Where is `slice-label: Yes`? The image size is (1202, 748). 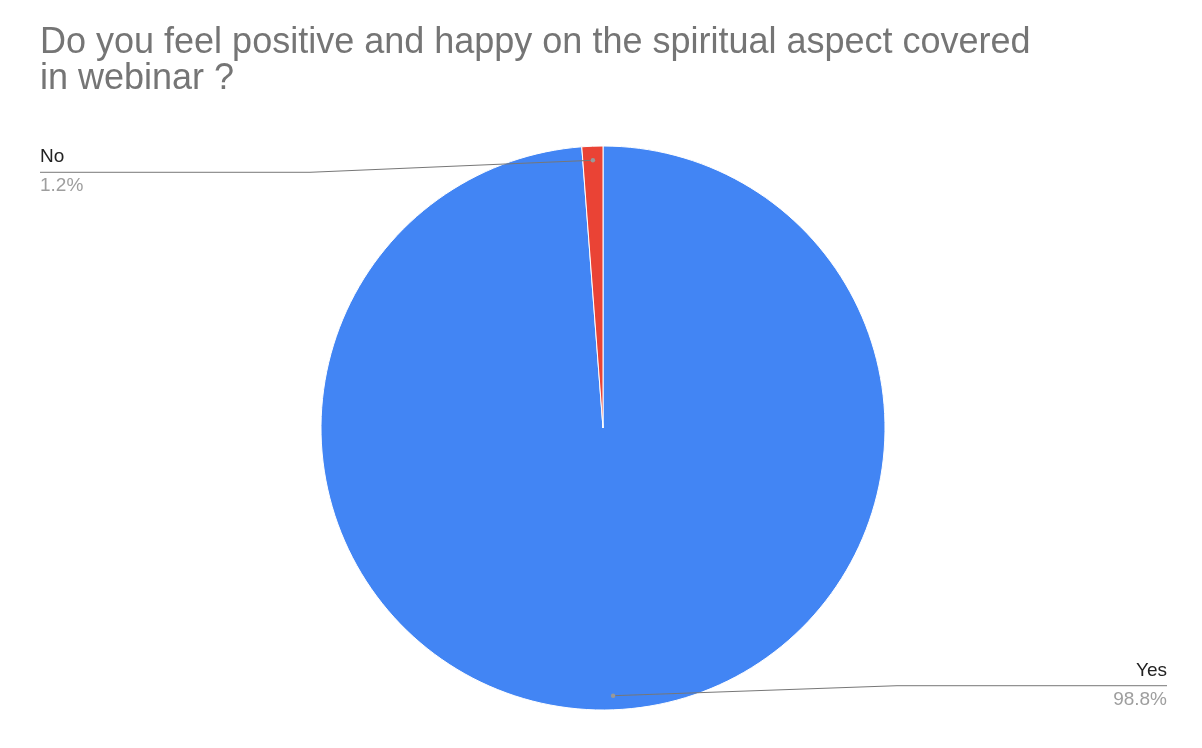
slice-label: Yes is located at coordinates (1151, 669).